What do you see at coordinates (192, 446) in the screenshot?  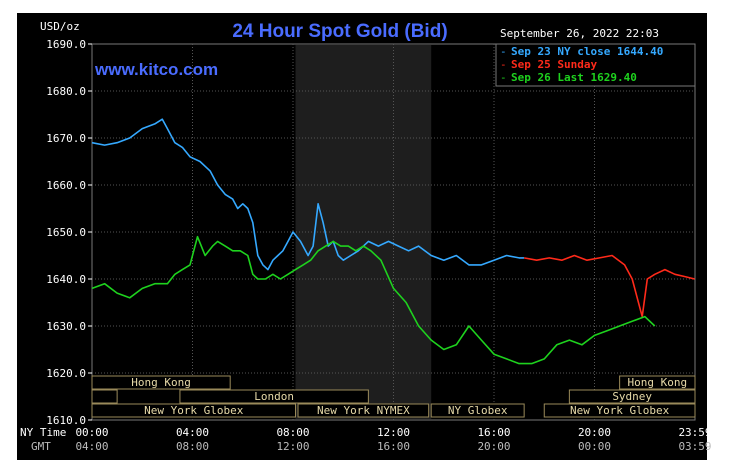 I see `x-tick-label-gmt: 08:00` at bounding box center [192, 446].